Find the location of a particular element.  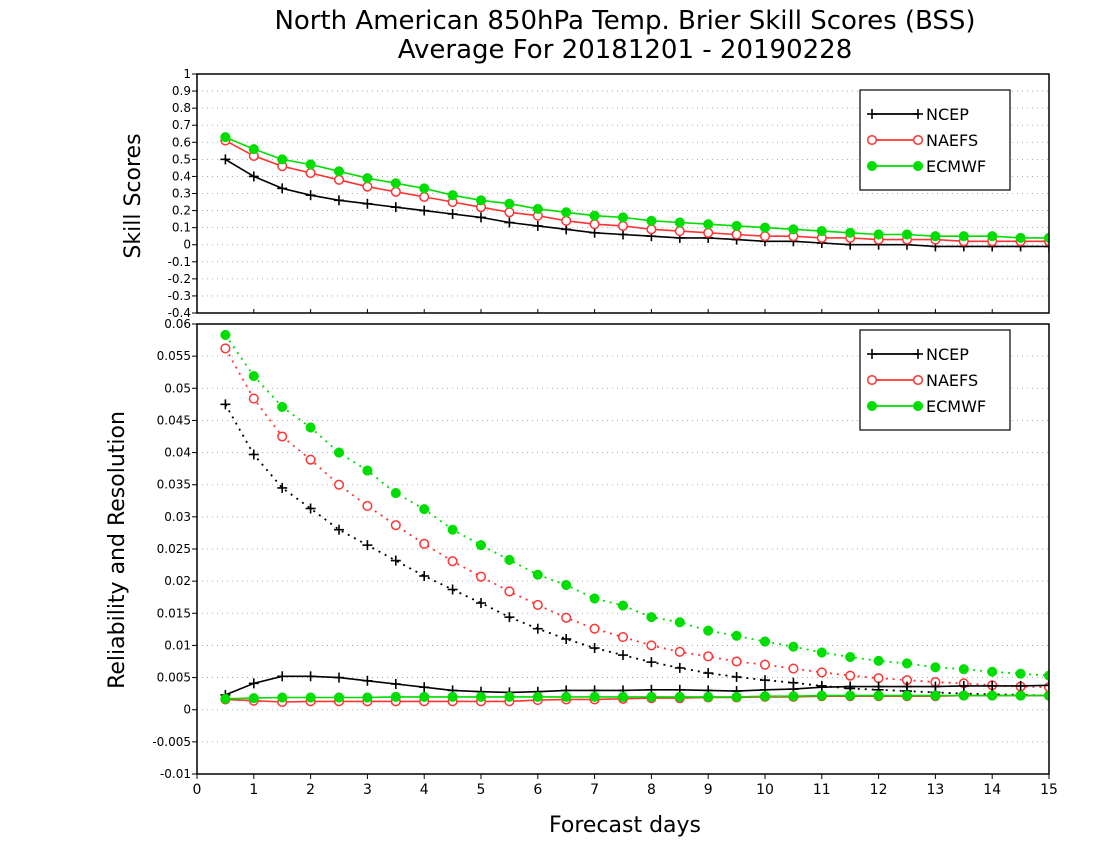

y-tick-label: 0.02 is located at coordinates (177, 581).